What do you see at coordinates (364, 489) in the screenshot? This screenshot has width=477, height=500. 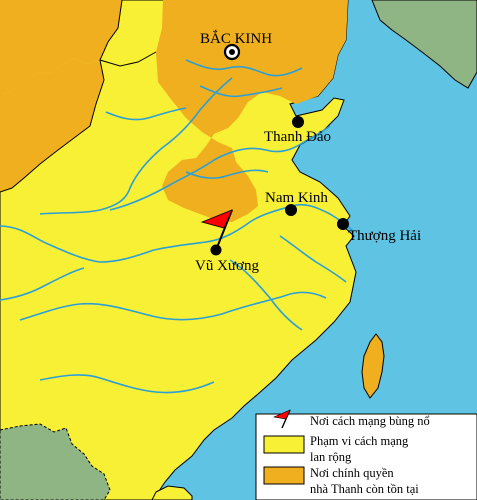 I see `legend-label-qing-2: nhà Thanh còn tồn tại` at bounding box center [364, 489].